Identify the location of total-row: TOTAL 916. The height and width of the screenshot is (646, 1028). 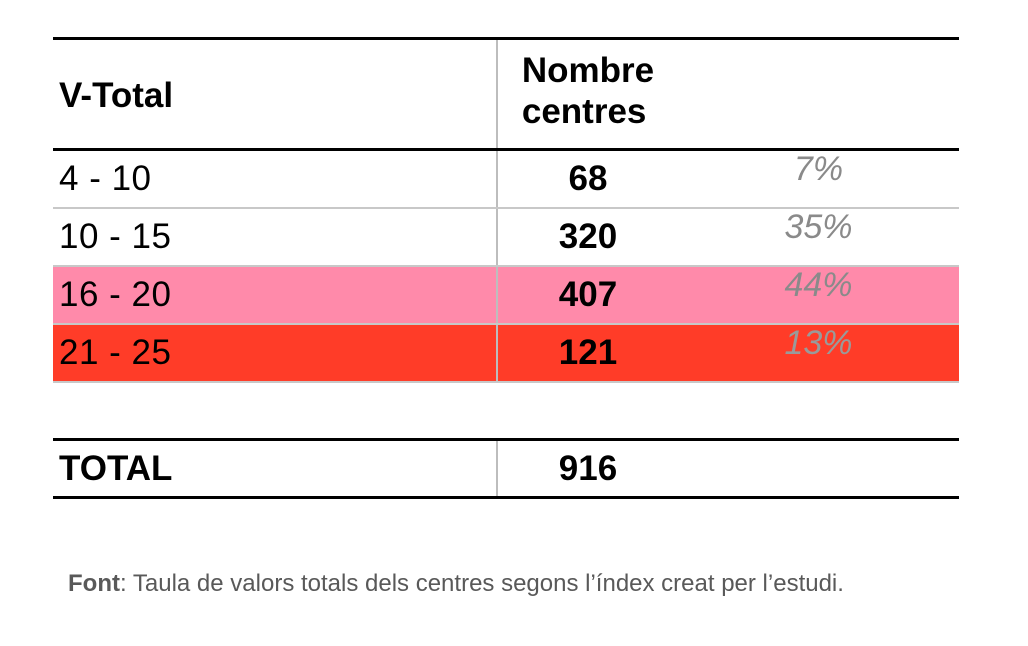
(506, 468).